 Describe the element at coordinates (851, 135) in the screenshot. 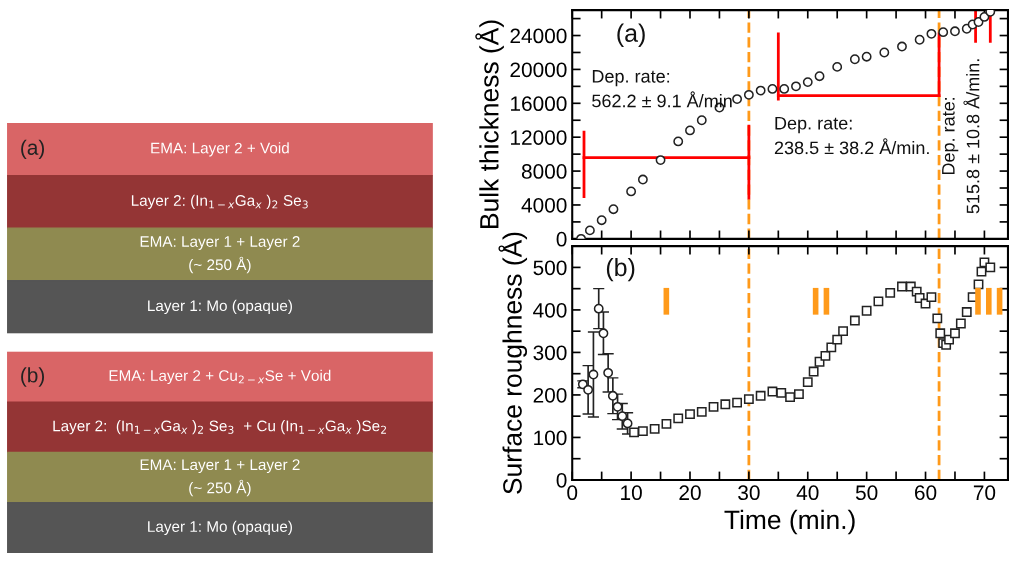

I see `annotation: Dep. rate: 238.5 ± 38.2 Å/min.` at that location.